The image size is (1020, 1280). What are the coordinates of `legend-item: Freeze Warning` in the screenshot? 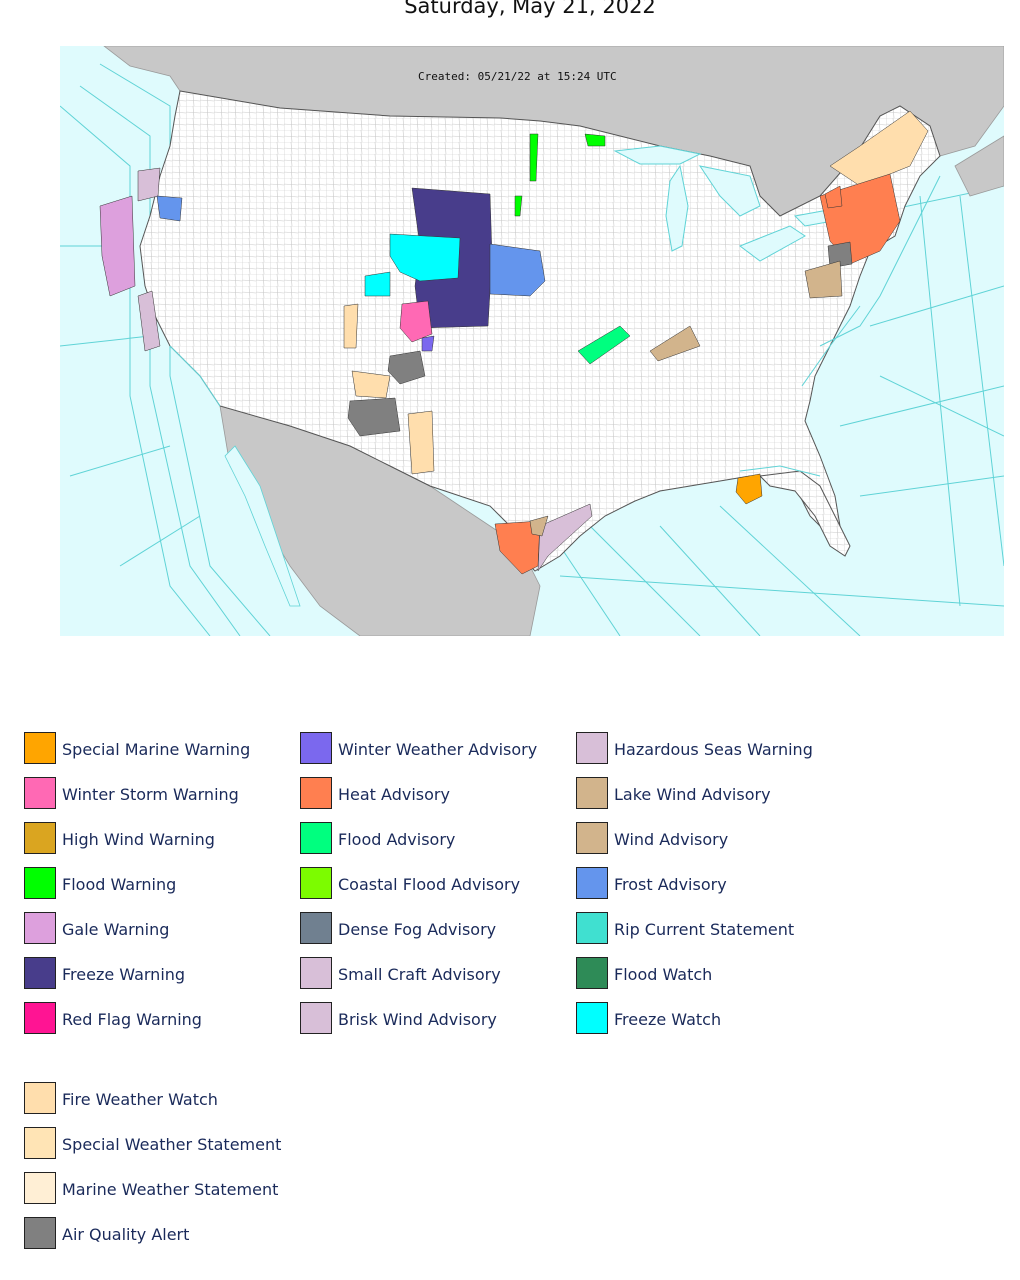 It's located at (154, 975).